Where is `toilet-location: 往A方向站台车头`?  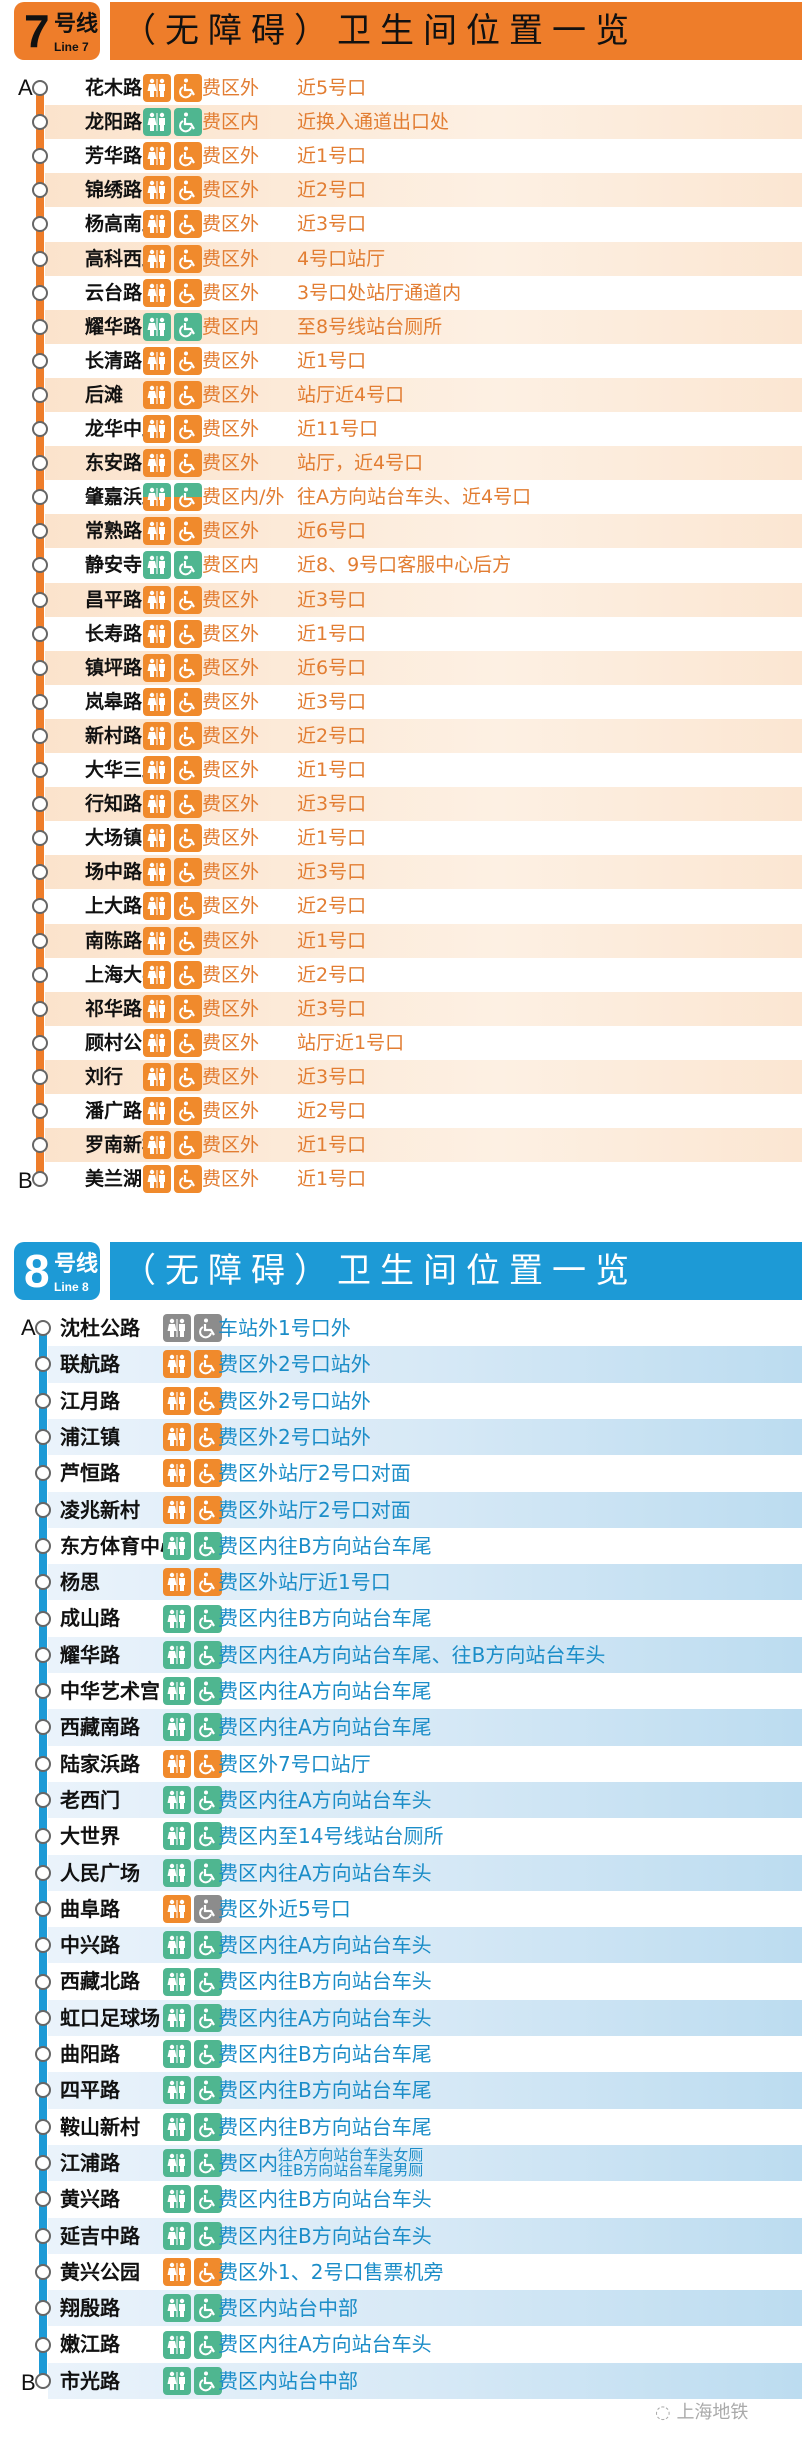 toilet-location: 往A方向站台车头 is located at coordinates (355, 1945).